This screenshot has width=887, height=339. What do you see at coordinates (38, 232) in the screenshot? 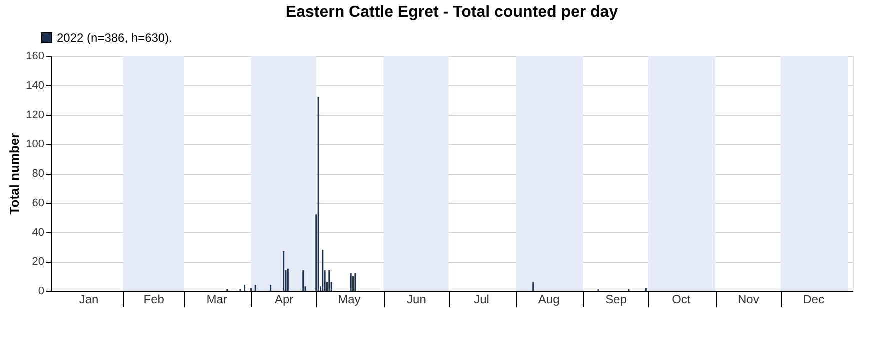
I see `y-tick-label: 40` at bounding box center [38, 232].